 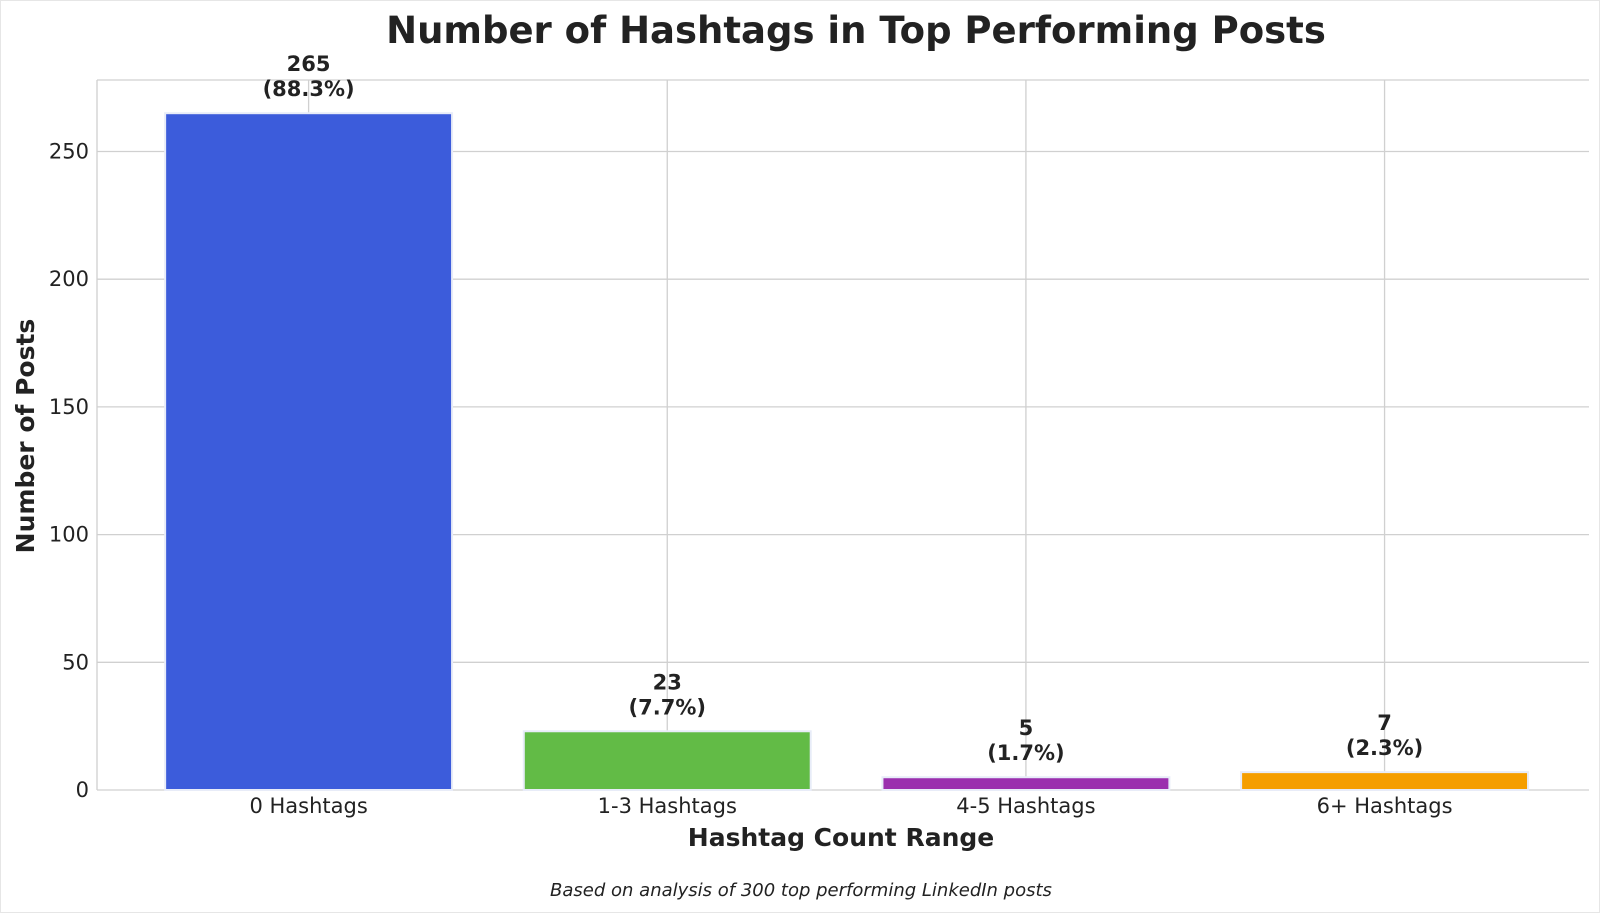 I want to click on x-tick-label: 1-3 Hashtags, so click(x=667, y=806).